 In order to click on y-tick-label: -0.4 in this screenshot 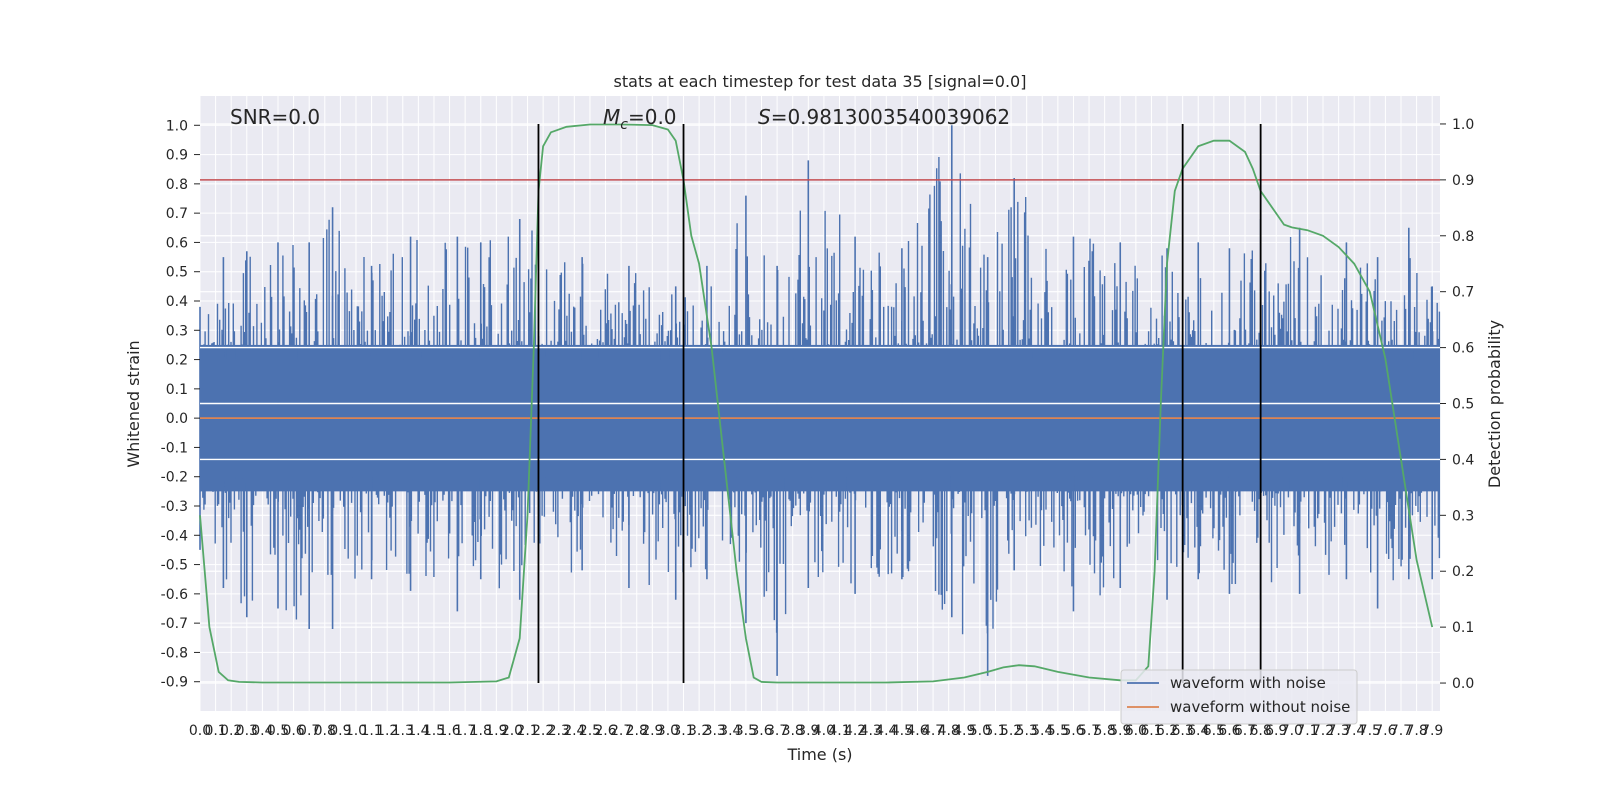, I will do `click(174, 536)`.